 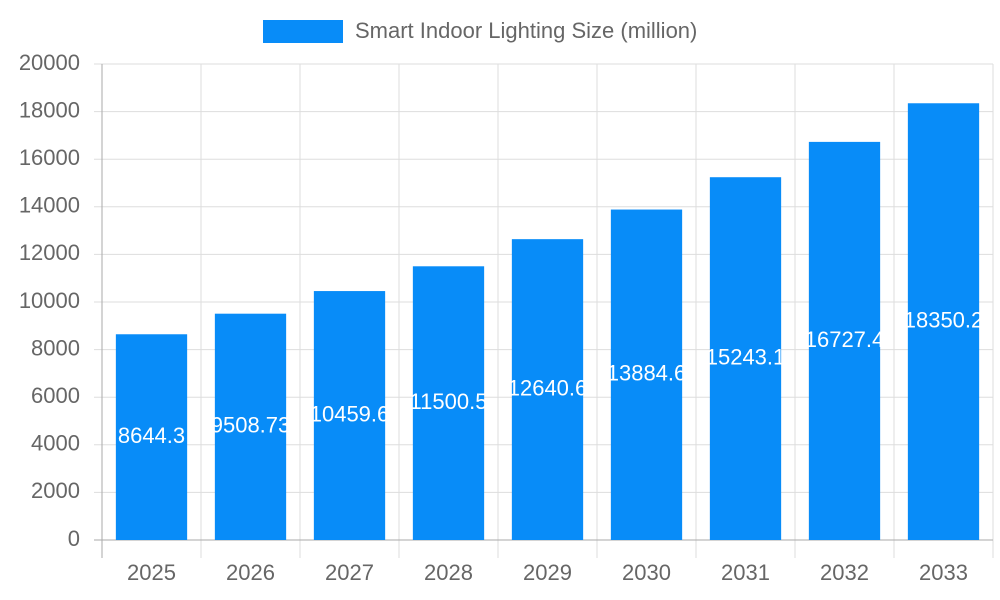 I want to click on y-tick-label: 18000, so click(x=49, y=109).